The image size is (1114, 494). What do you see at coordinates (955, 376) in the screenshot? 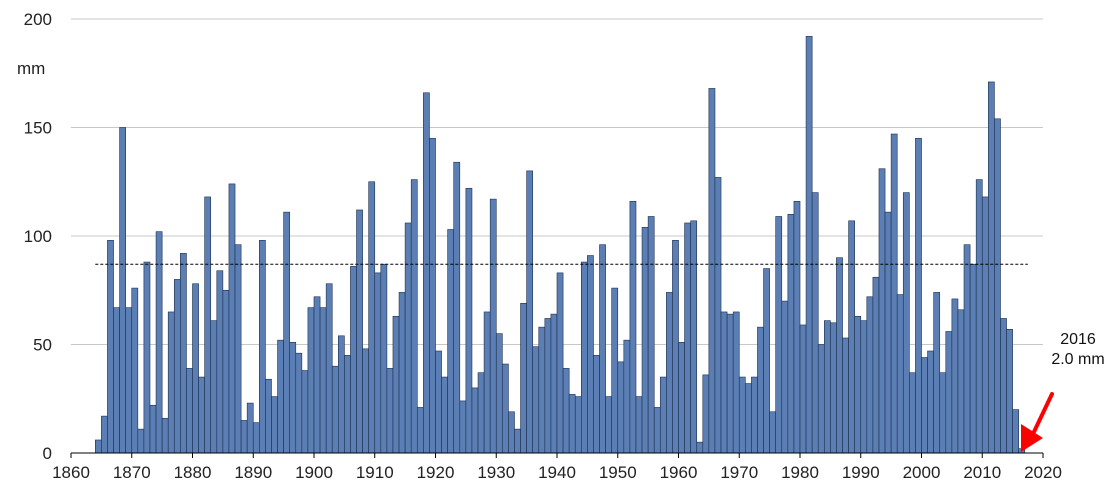
I see `bar-2005` at bounding box center [955, 376].